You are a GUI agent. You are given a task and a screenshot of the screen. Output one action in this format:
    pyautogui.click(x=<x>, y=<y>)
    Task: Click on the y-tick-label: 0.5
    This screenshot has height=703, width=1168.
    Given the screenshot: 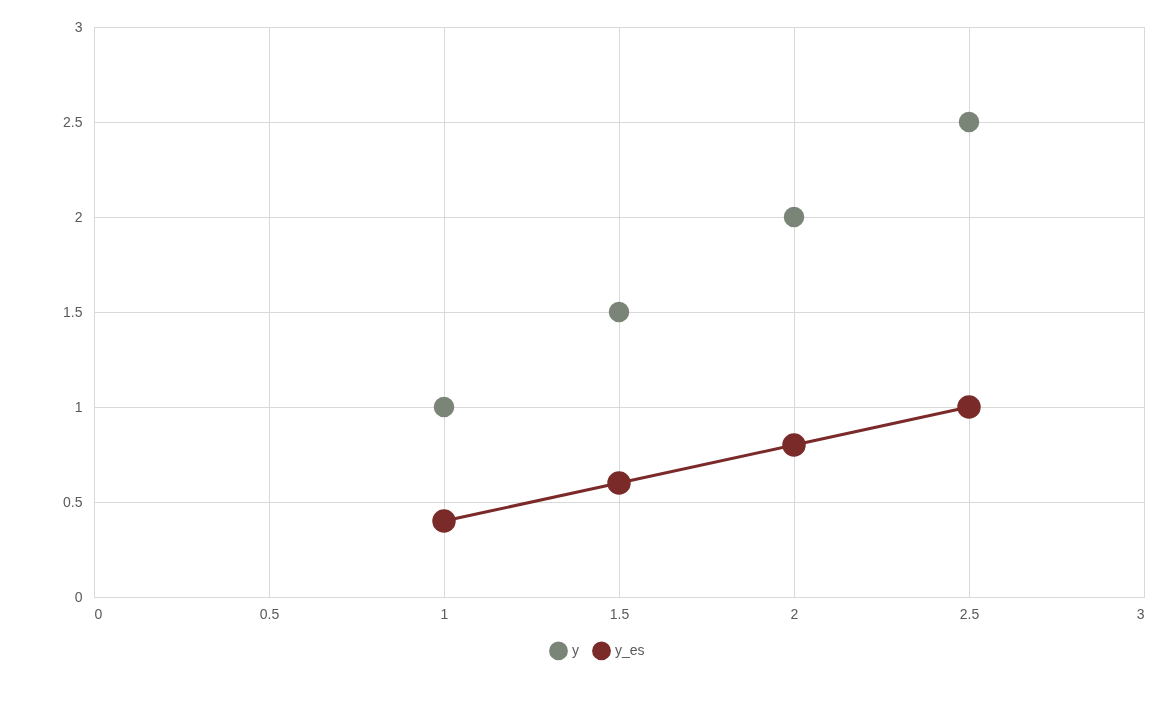 What is the action you would take?
    pyautogui.click(x=73, y=501)
    